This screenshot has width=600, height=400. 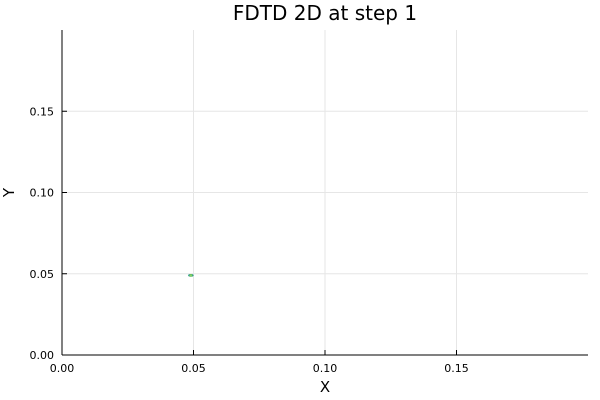 What do you see at coordinates (193, 368) in the screenshot?
I see `x-tick-label: 0.05` at bounding box center [193, 368].